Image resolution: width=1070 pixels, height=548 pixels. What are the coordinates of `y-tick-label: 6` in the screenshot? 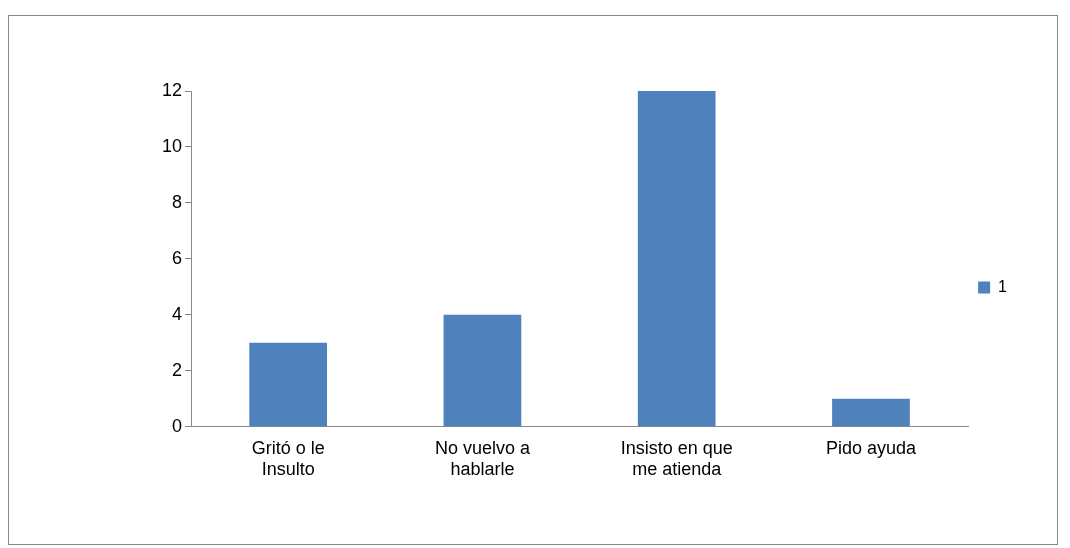 It's located at (177, 257).